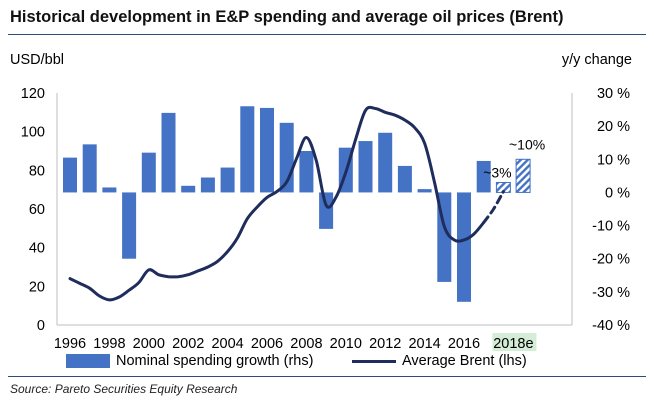 Image resolution: width=654 pixels, height=408 pixels. Describe the element at coordinates (267, 150) in the screenshot. I see `spending-bar-2006` at that location.